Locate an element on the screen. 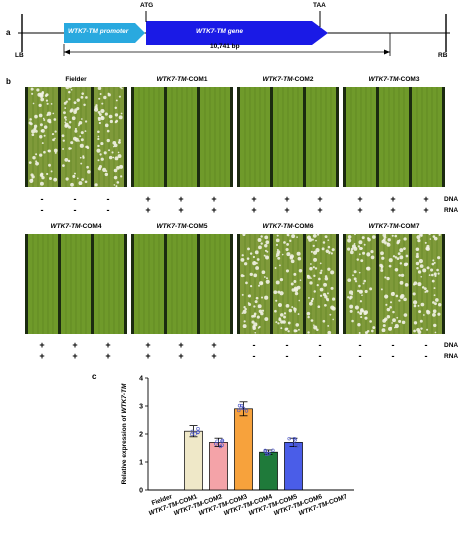 The image size is (464, 543). y-axis-label: Relative expression of WTK7-TM is located at coordinates (124, 433).